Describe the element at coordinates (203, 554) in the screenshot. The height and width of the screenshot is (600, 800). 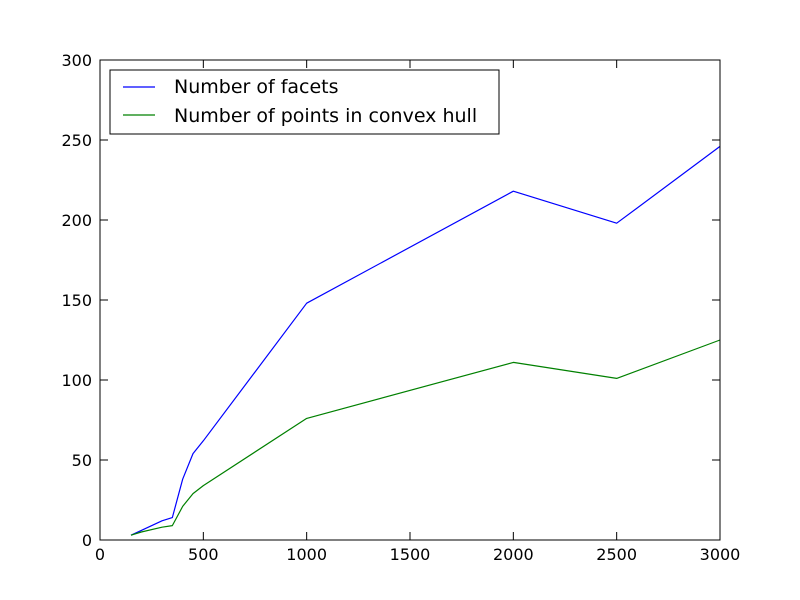
I see `x-tick-label-1: 500` at that location.